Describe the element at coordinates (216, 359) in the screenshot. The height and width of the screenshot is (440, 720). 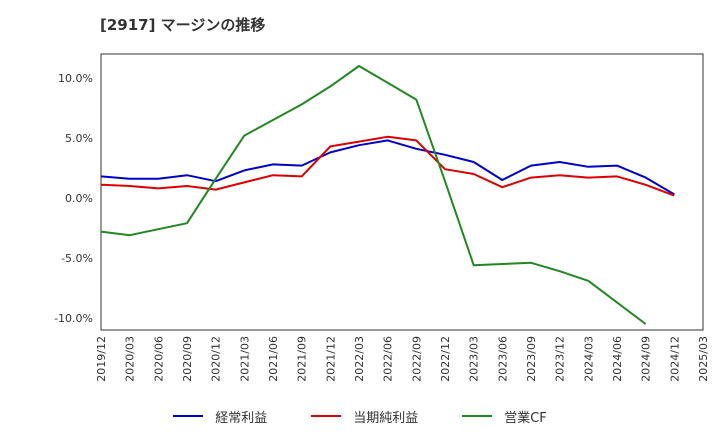
I see `x-tick-label: 2020/12` at that location.